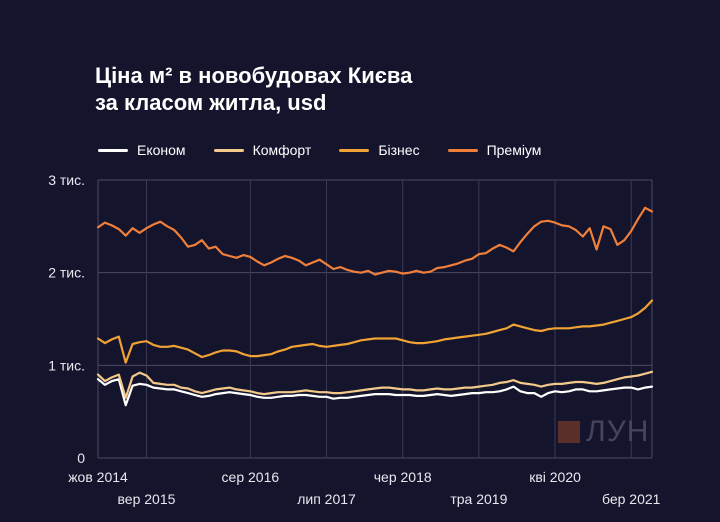 This screenshot has height=522, width=720. Describe the element at coordinates (375, 241) in the screenshot. I see `series-line-преміум` at that location.